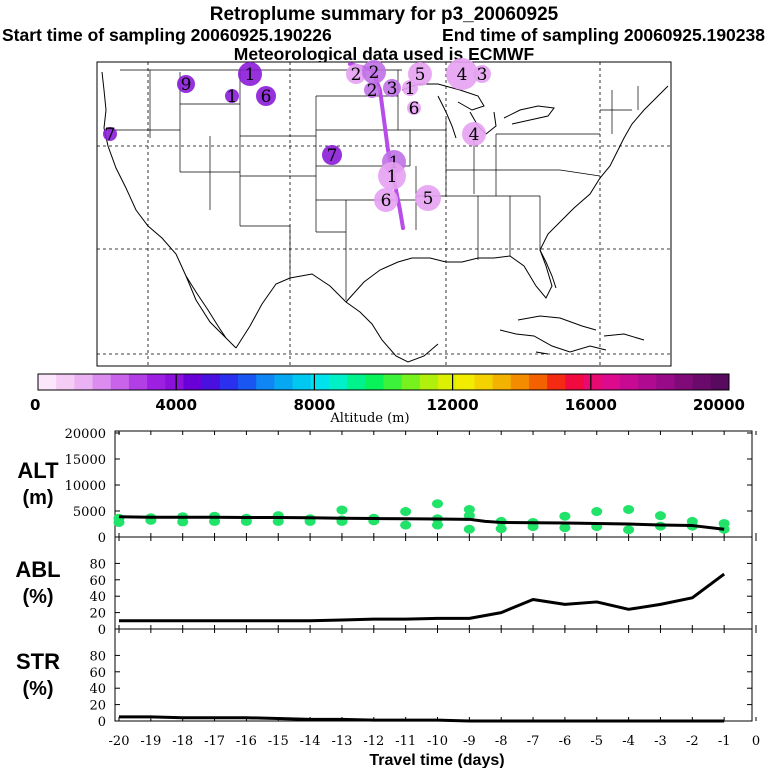  I want to click on colorbar-tick-label: 8000, so click(315, 405).